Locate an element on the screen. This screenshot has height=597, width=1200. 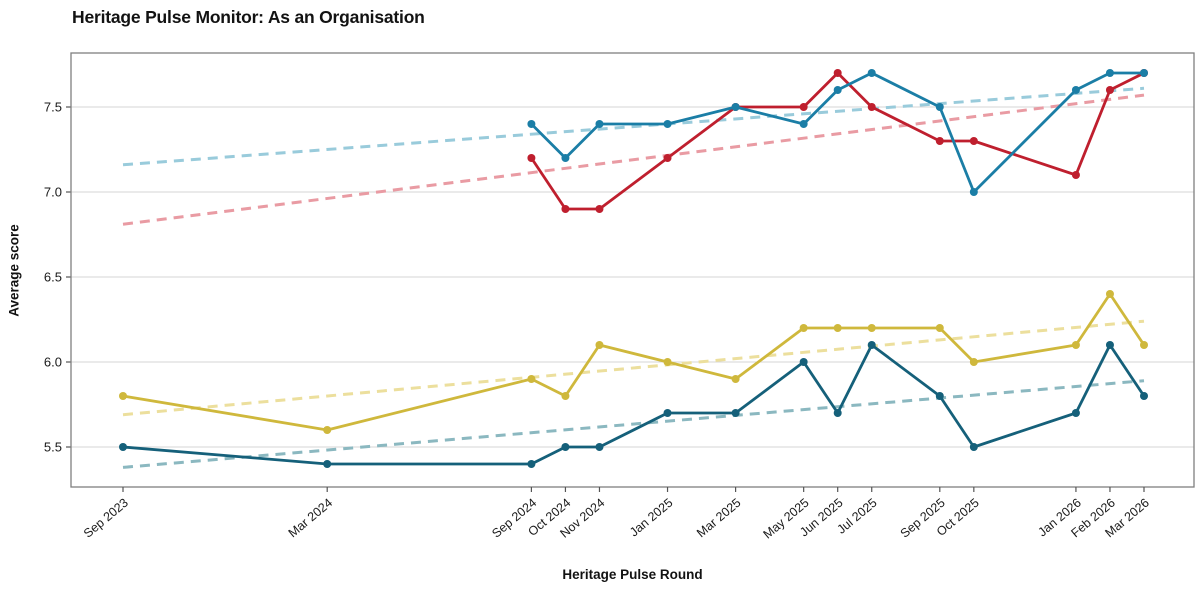
x-axis-title: Heritage Pulse Round is located at coordinates (632, 574).